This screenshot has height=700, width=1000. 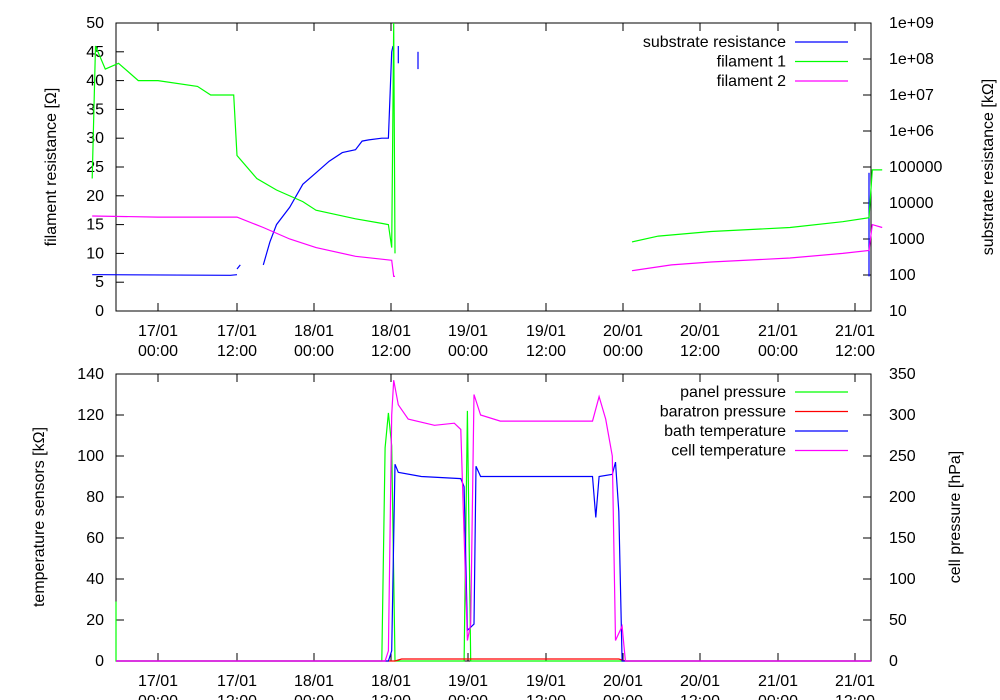 What do you see at coordinates (95, 620) in the screenshot?
I see `bottom-y-tick-label: 20` at bounding box center [95, 620].